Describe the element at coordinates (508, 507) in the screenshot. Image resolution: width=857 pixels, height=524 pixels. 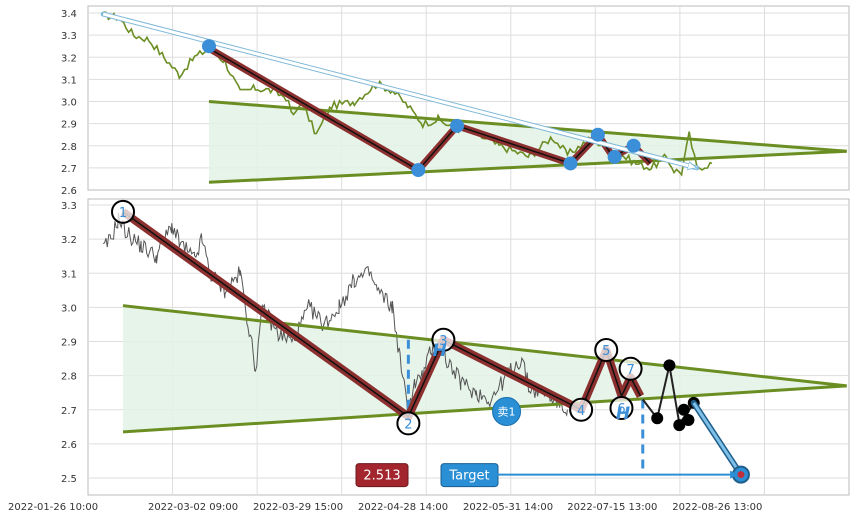
I see `x-tick-label: 2022-05-31 14:00` at that location.